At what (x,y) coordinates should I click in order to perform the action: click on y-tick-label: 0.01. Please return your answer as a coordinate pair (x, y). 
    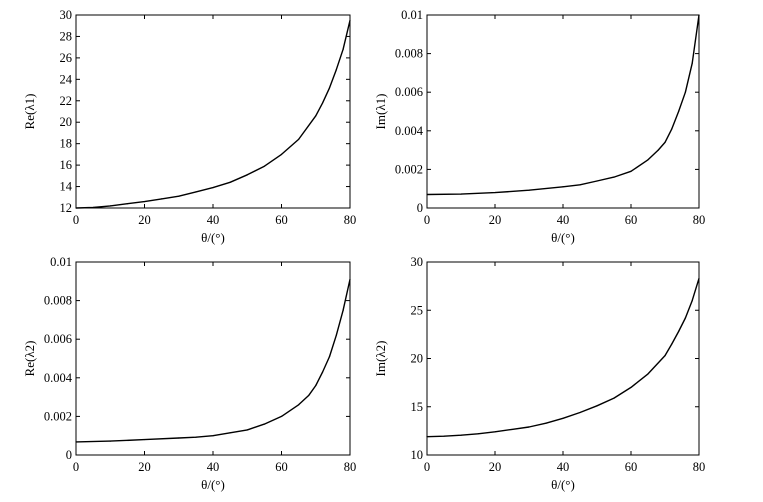
    Looking at the image, I should click on (61, 262).